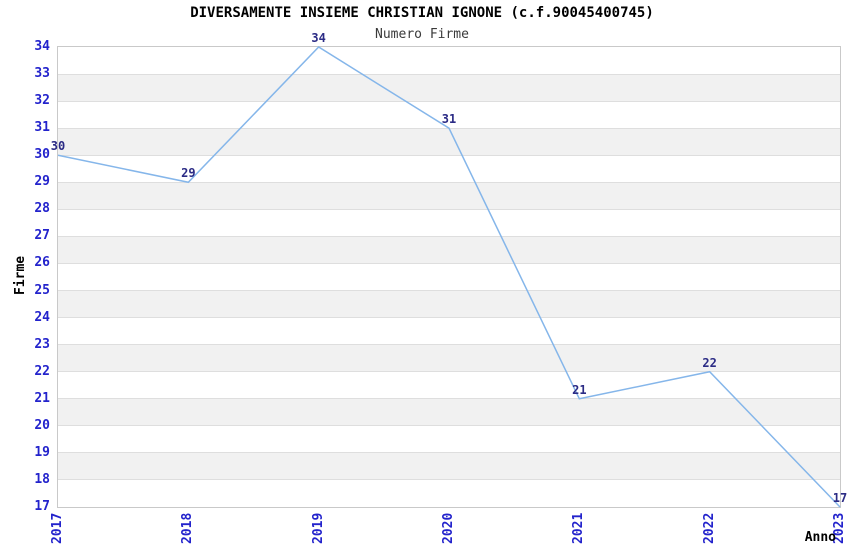 The height and width of the screenshot is (550, 850). I want to click on y-tick-label: 27, so click(42, 236).